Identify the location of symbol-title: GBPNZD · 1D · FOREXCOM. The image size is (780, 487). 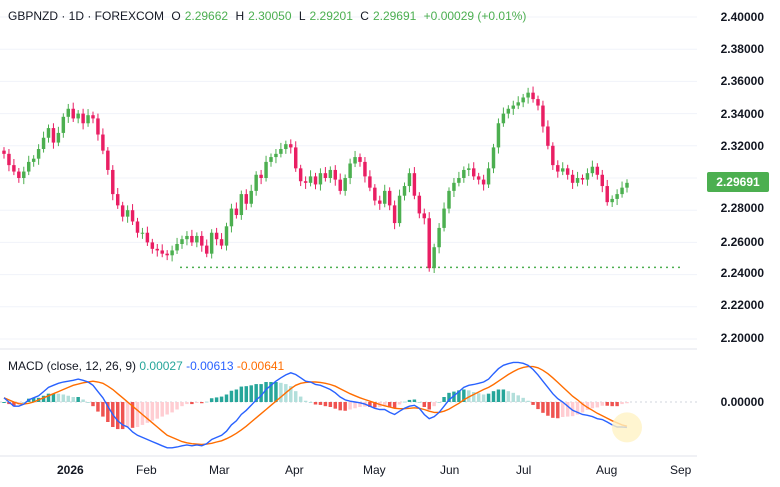
(86, 16).